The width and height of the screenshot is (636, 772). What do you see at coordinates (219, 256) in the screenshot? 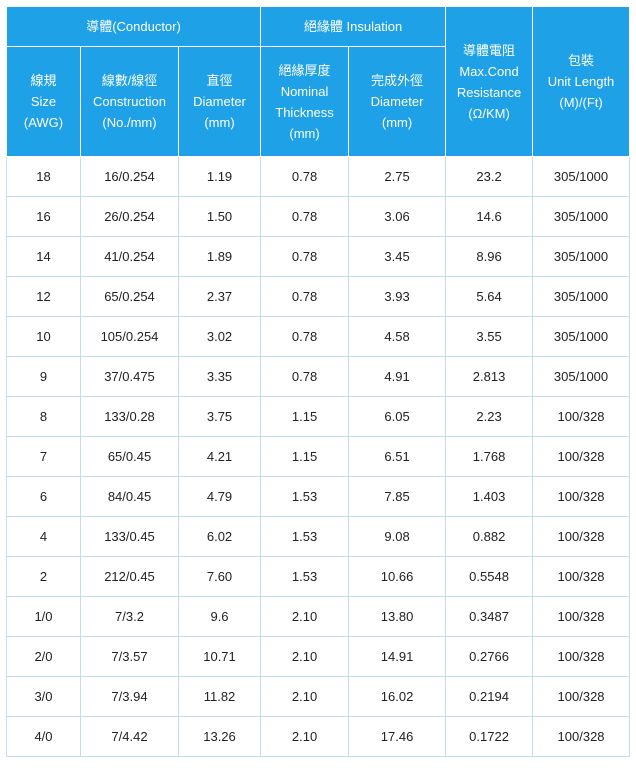
I see `conductor-diameter-cell: 1.89` at bounding box center [219, 256].